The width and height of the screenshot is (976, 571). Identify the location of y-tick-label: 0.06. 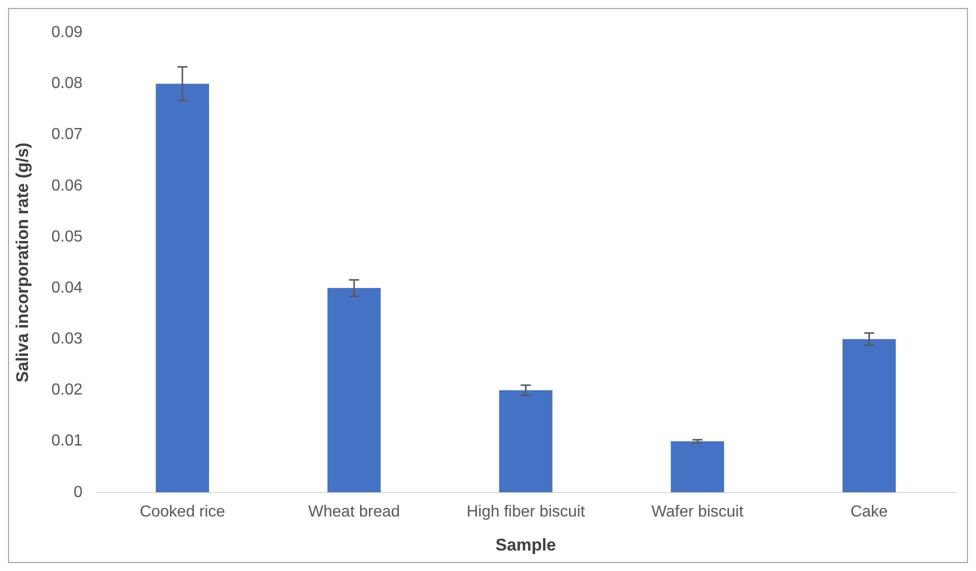
(67, 185).